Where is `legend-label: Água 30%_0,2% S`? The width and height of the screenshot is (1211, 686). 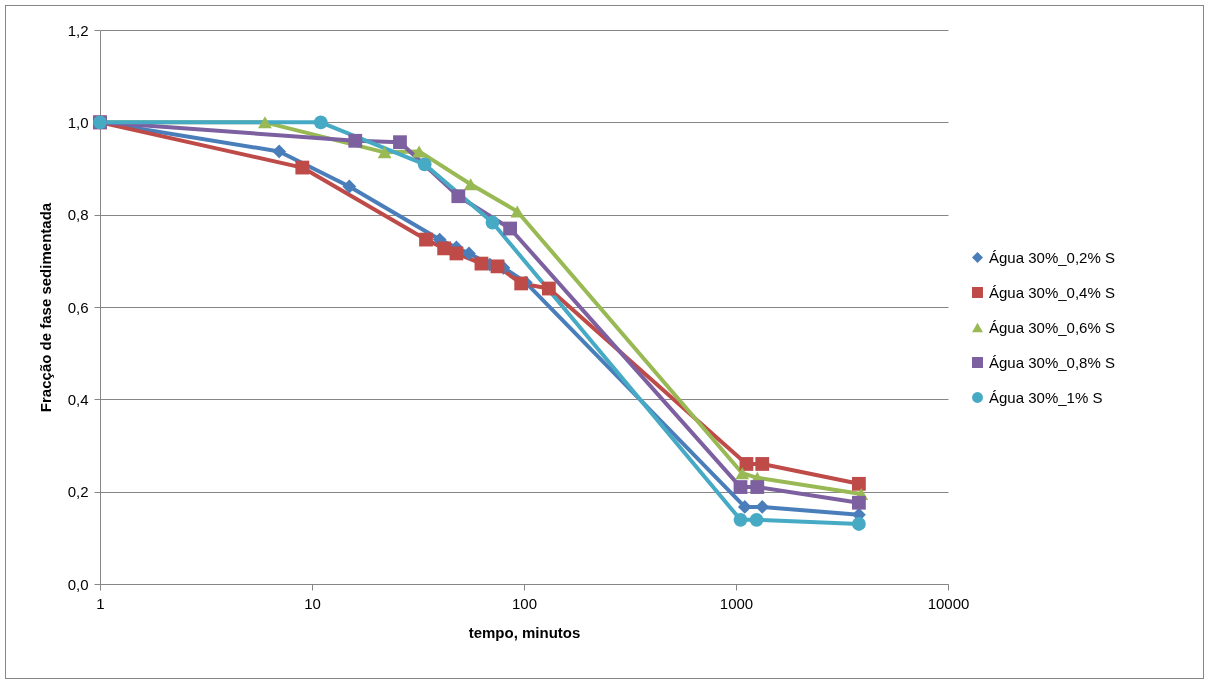
legend-label: Água 30%_0,2% S is located at coordinates (1052, 257).